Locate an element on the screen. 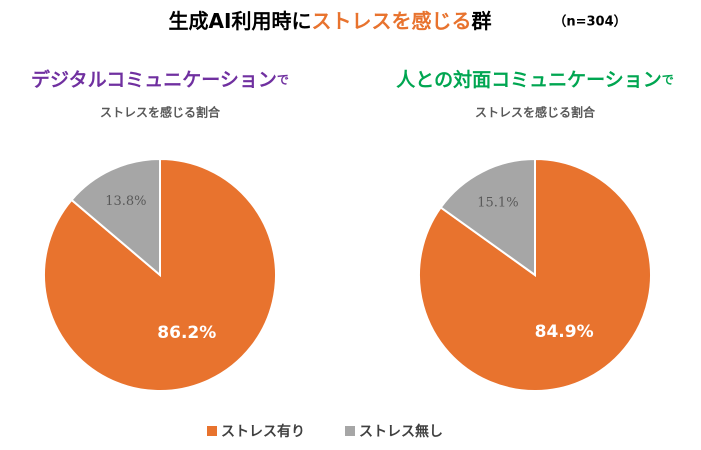 Image resolution: width=701 pixels, height=450 pixels. page-title: 生成AI利用時にストレスを感じる群 is located at coordinates (330, 21).